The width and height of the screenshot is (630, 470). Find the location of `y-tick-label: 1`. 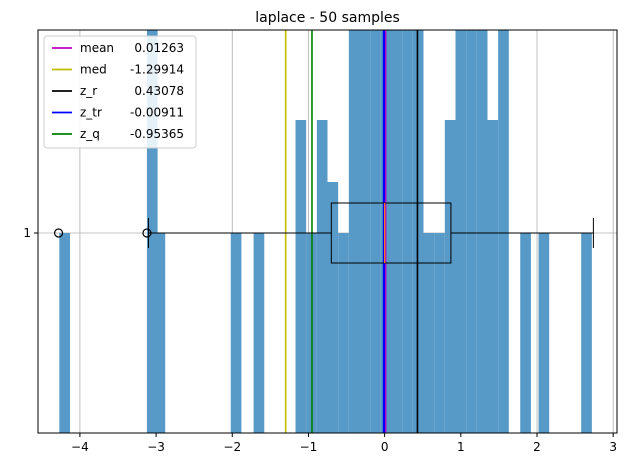

y-tick-label: 1 is located at coordinates (27, 233).